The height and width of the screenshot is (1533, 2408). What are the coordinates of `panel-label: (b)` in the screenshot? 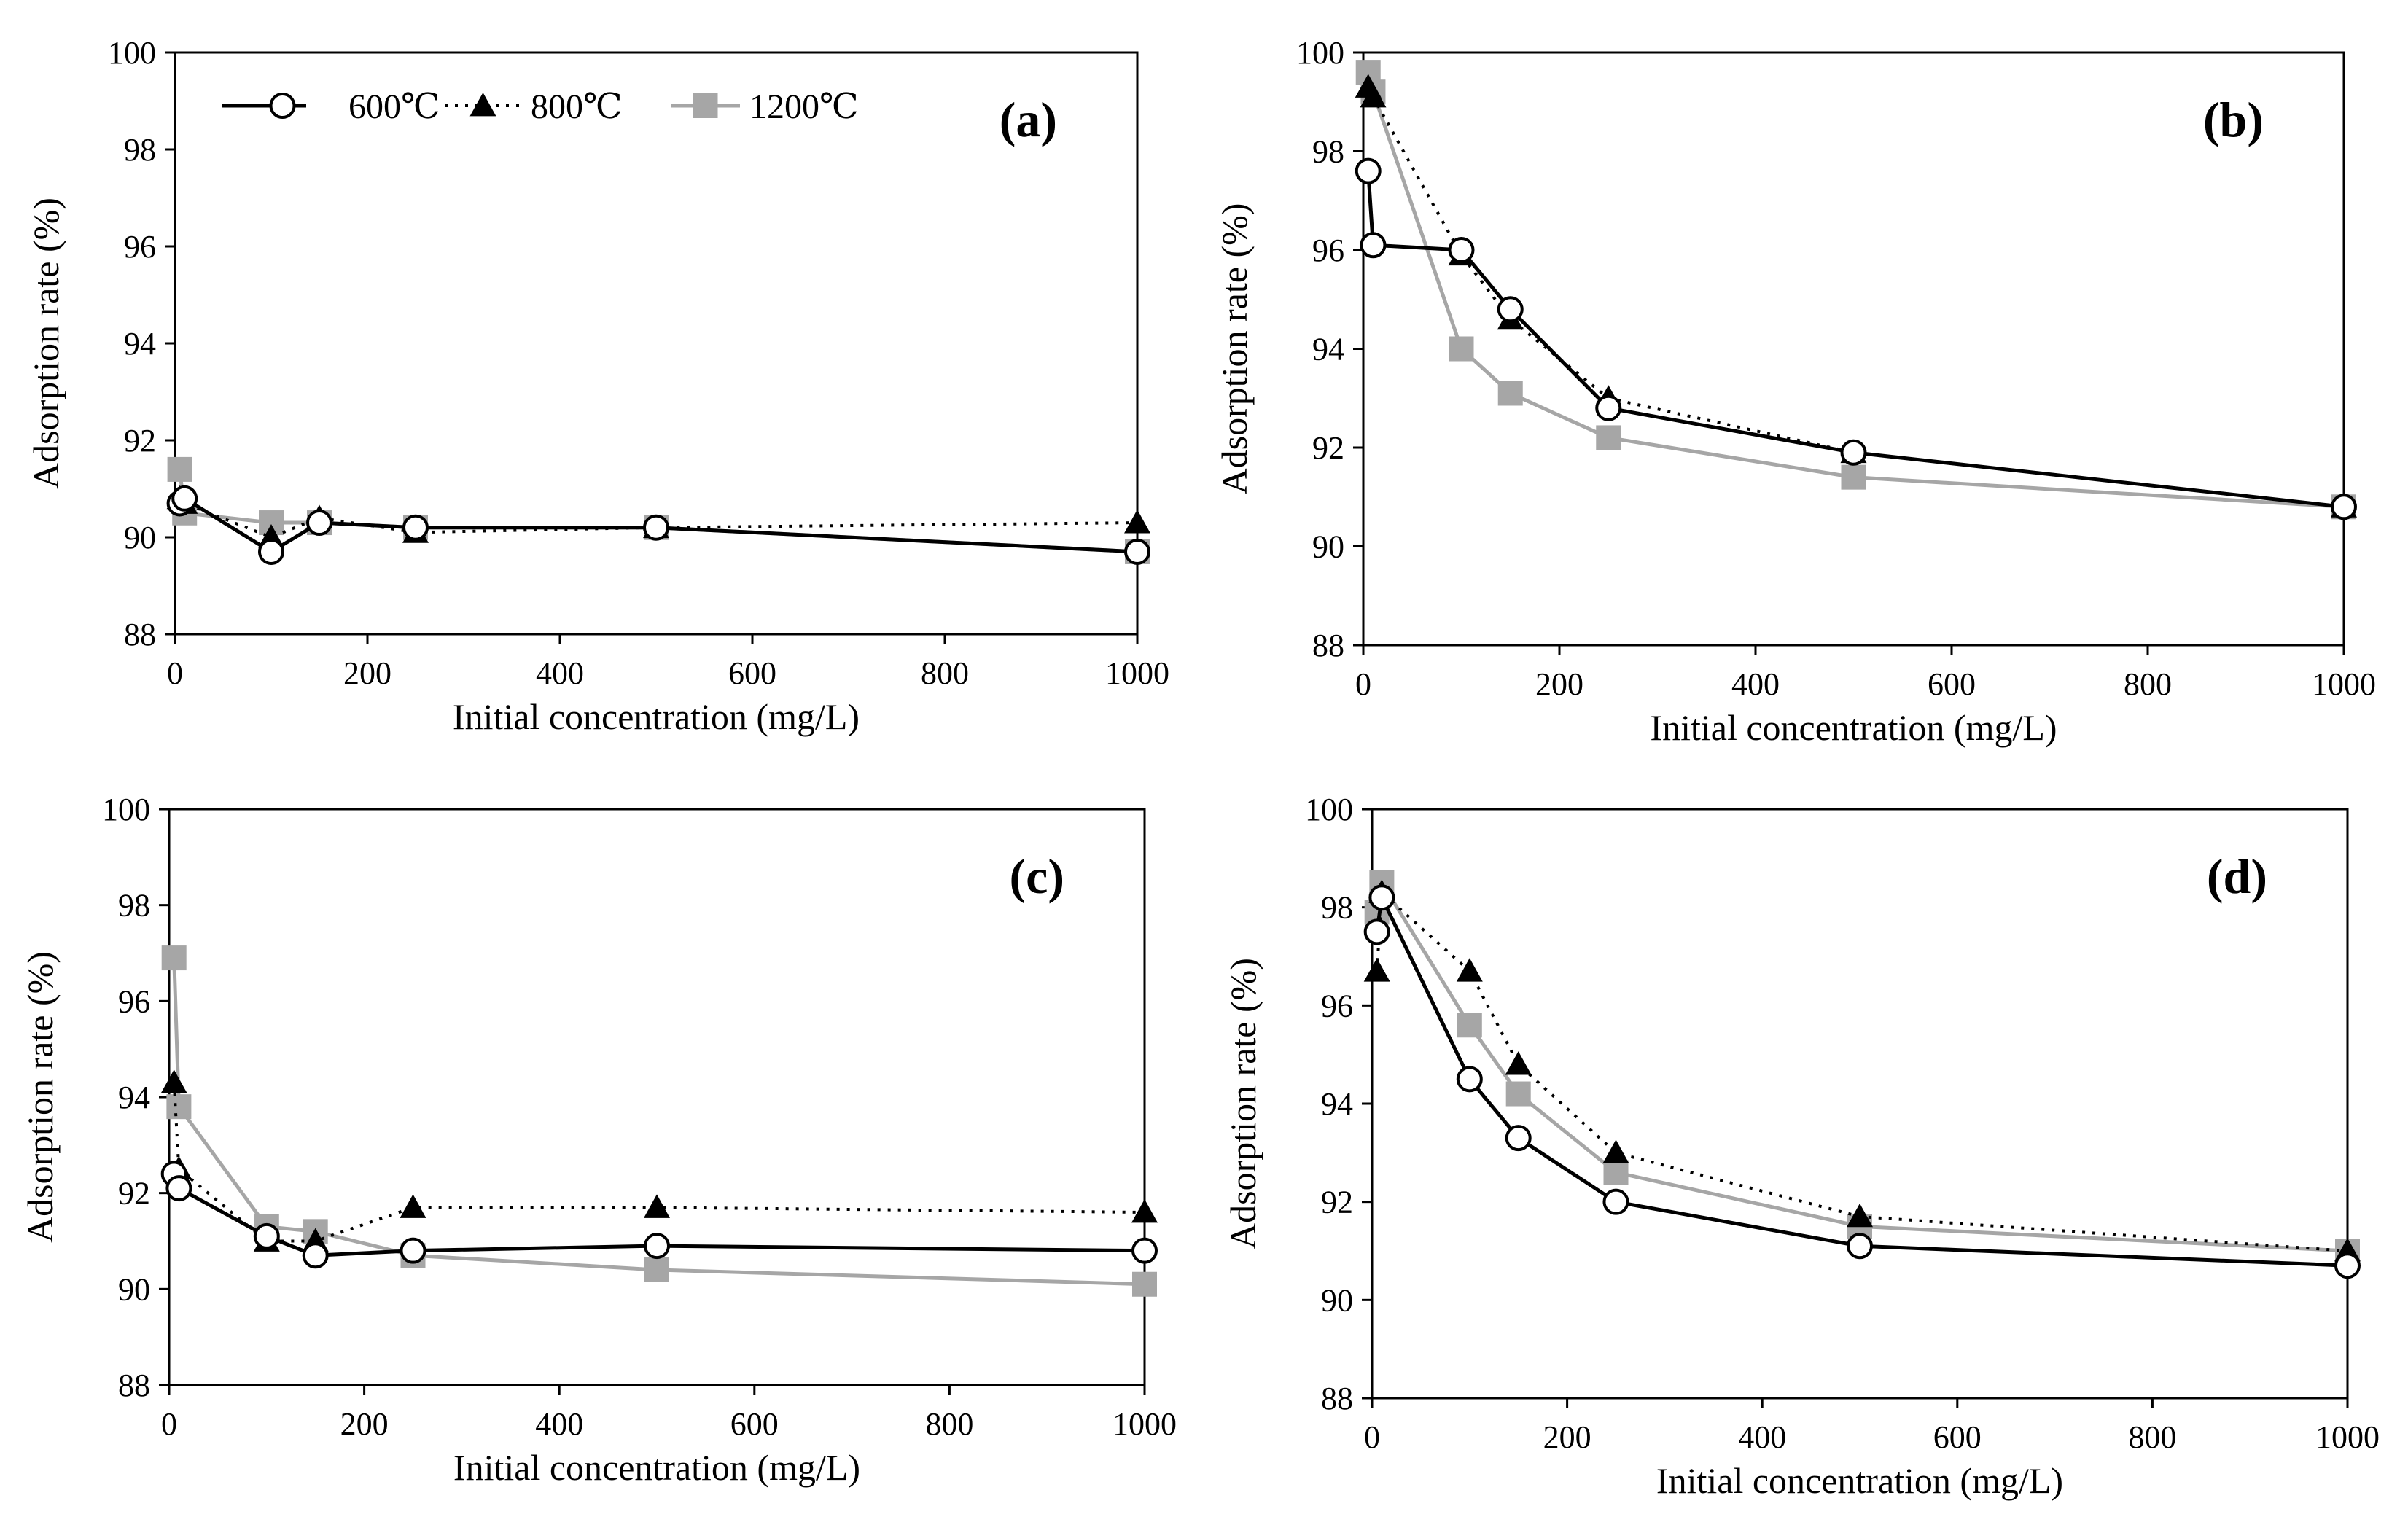 It's located at (2233, 120).